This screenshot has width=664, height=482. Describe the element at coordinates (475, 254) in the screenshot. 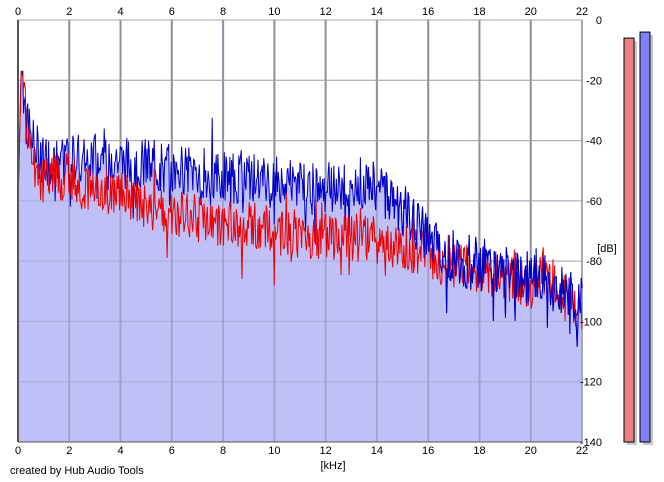

I see `series-line-right-overlay` at that location.